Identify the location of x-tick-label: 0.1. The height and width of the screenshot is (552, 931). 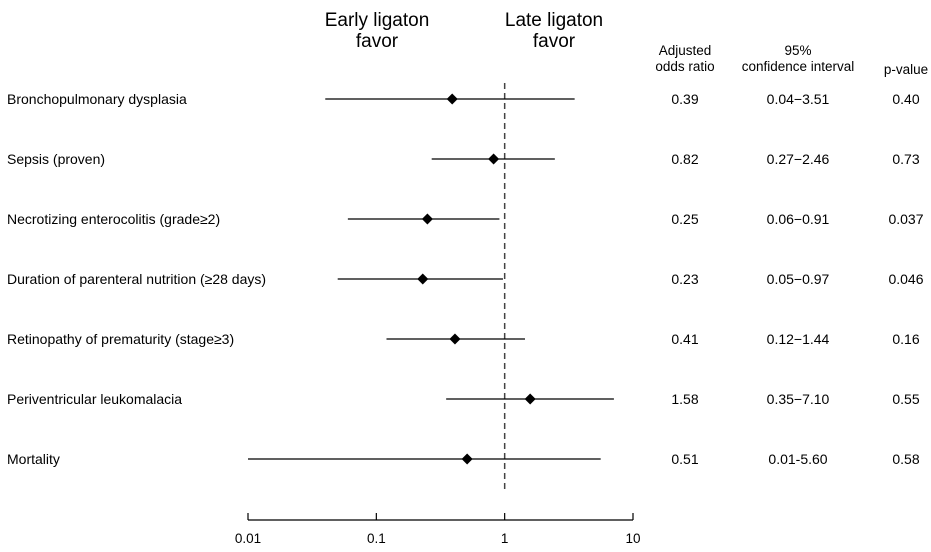
(376, 538).